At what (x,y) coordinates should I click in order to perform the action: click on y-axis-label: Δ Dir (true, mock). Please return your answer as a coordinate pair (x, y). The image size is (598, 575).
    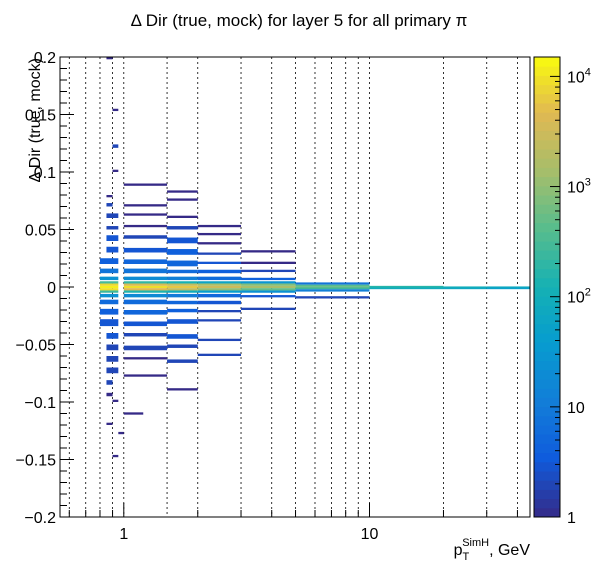
    Looking at the image, I should click on (35, 120).